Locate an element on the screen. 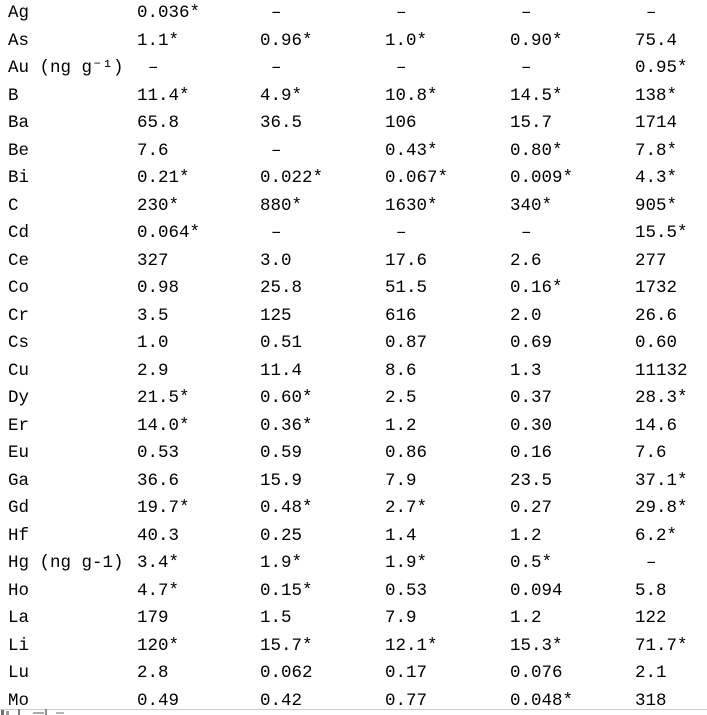 The height and width of the screenshot is (715, 707). table-cell: 15.5* is located at coordinates (661, 233).